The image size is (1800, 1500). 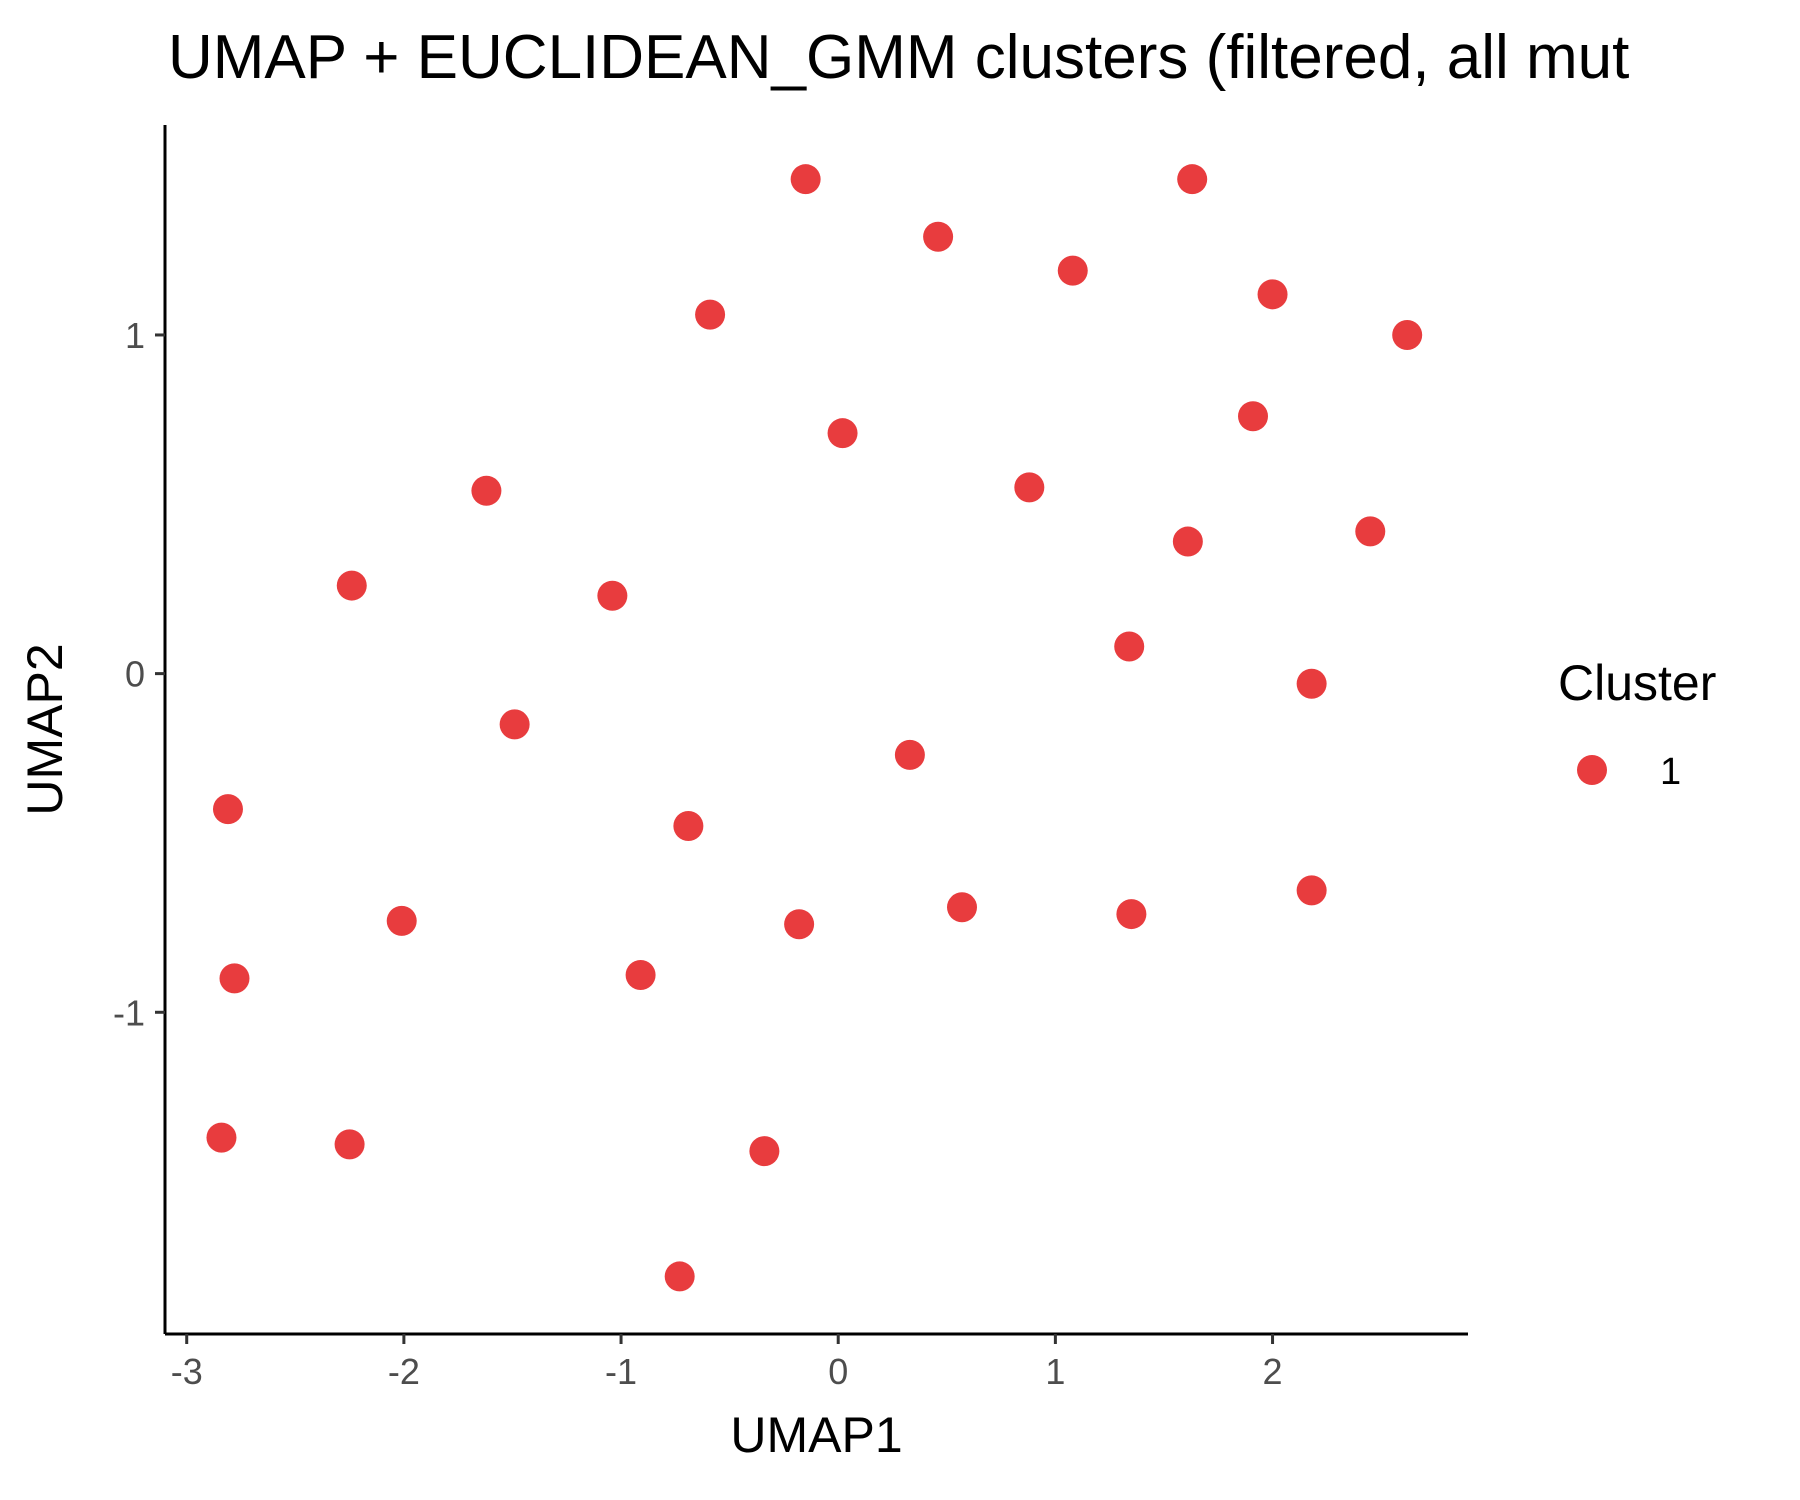 I want to click on x-tick-label: -1, so click(x=621, y=1371).